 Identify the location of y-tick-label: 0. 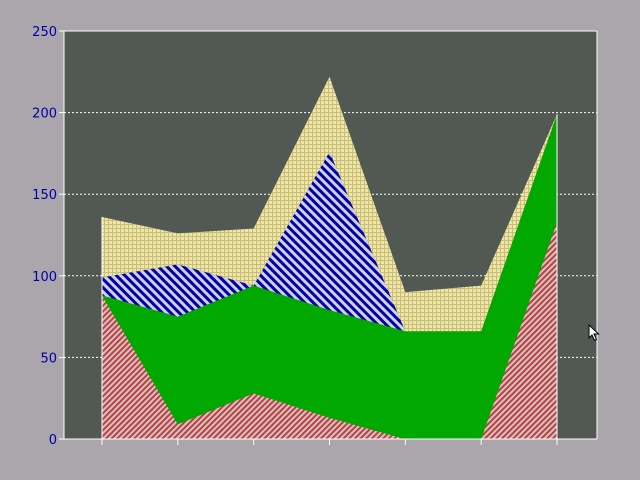
(53, 440).